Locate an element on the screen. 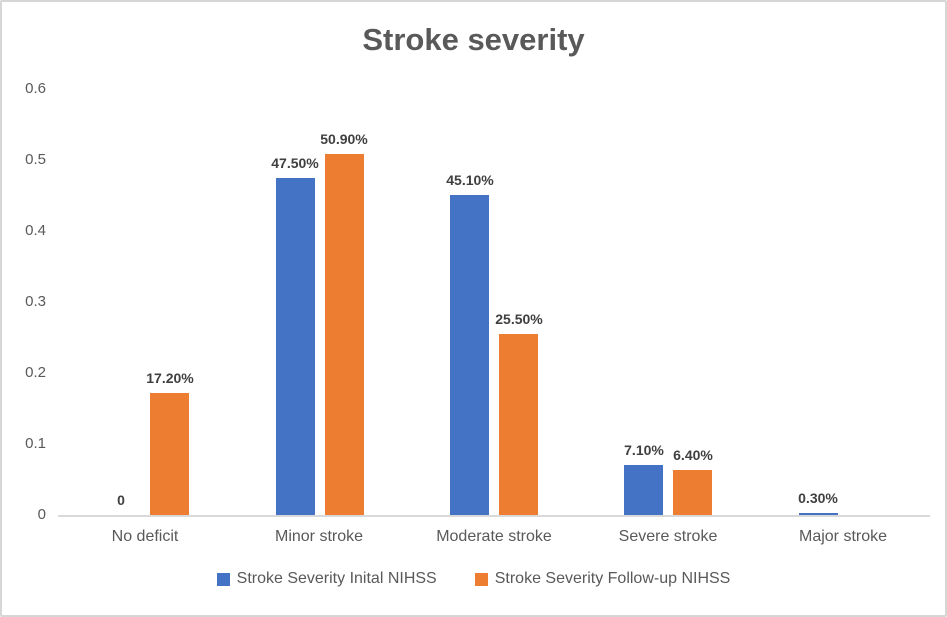 The height and width of the screenshot is (617, 947). bar-nihss-0-major-stroke is located at coordinates (818, 514).